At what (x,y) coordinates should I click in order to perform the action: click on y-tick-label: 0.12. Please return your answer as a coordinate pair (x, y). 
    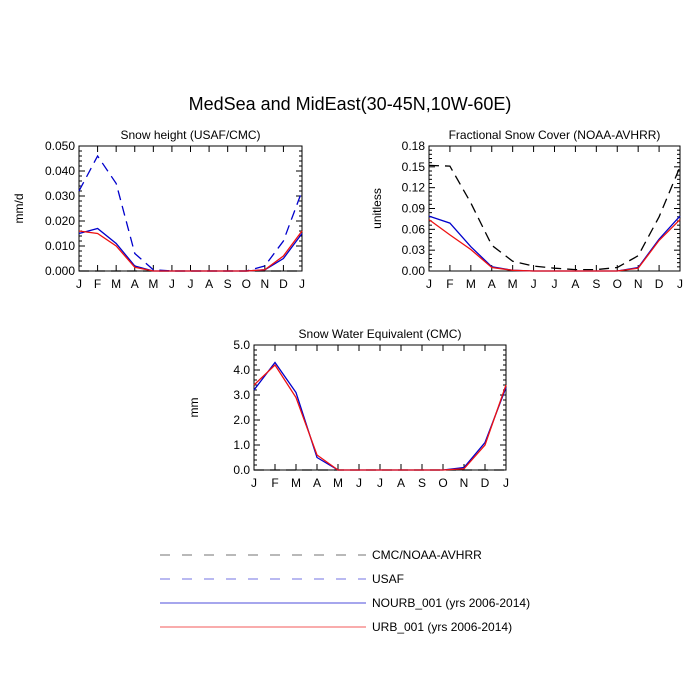
    Looking at the image, I should click on (414, 188).